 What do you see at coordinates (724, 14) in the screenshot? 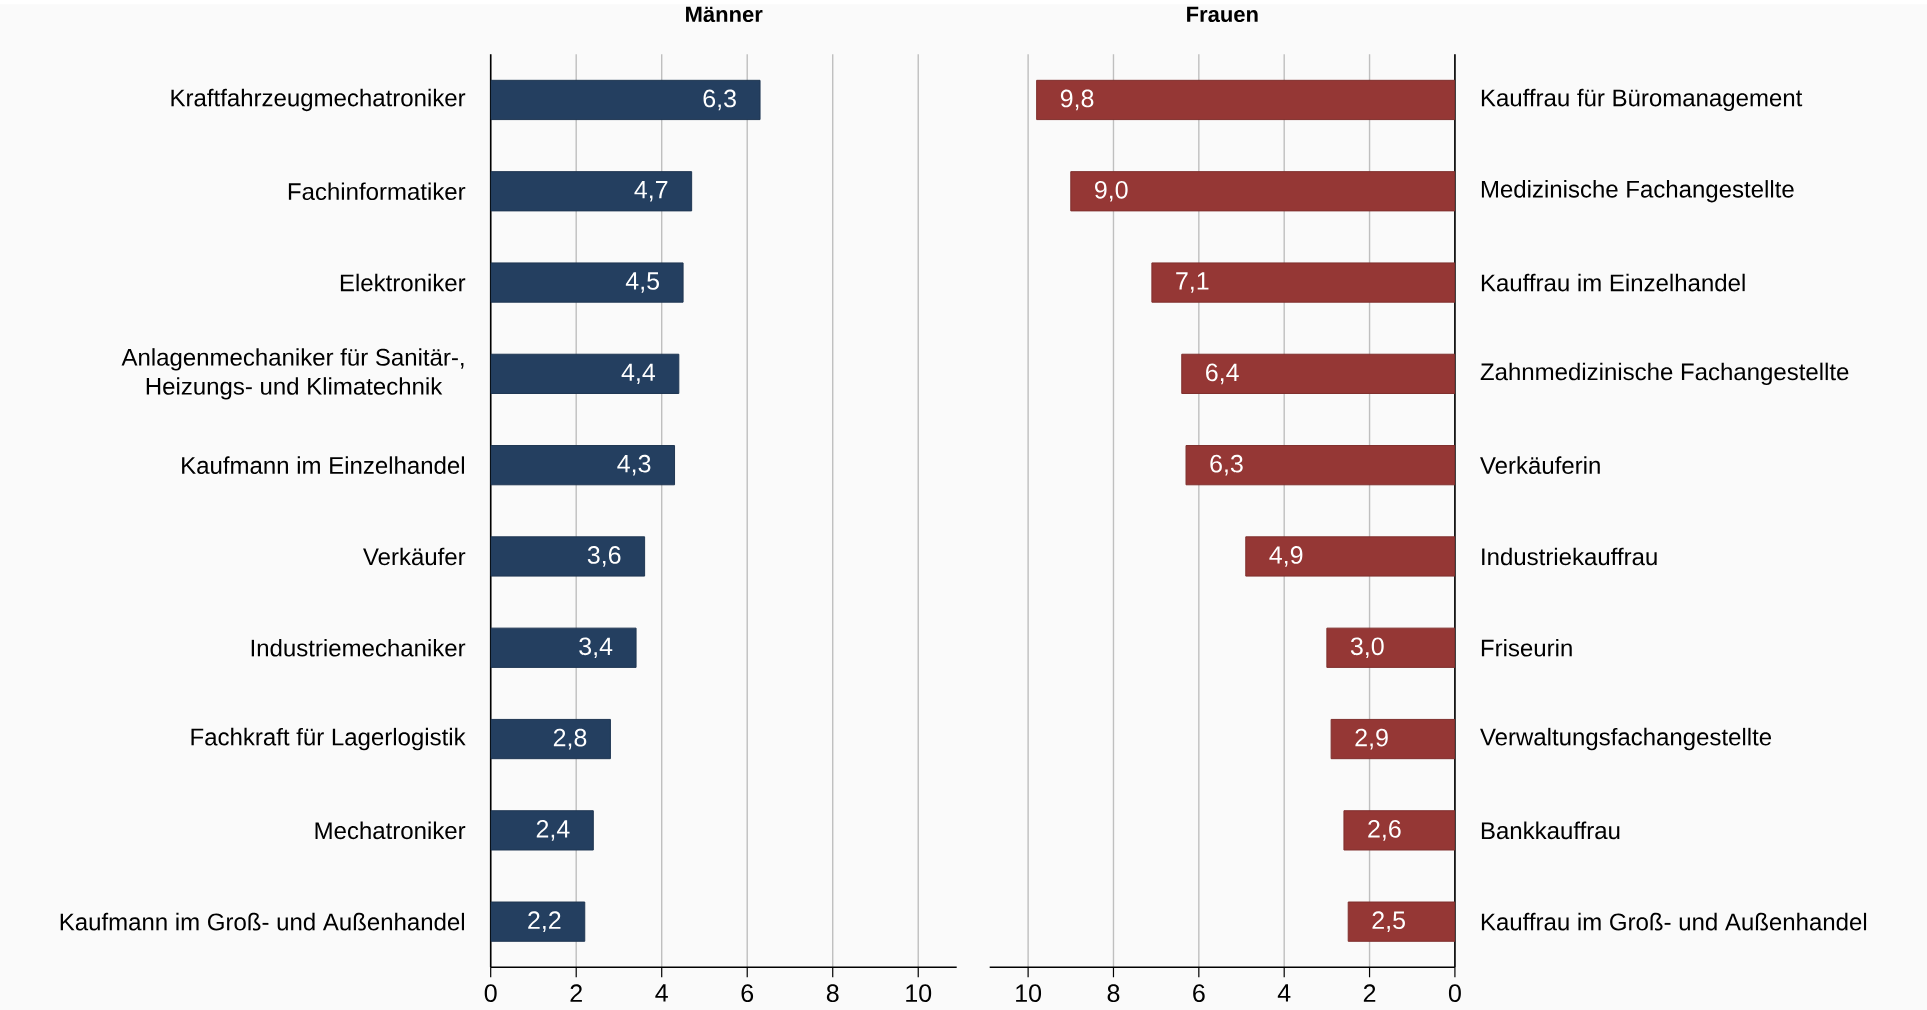
I see `chart-title: Männer` at bounding box center [724, 14].